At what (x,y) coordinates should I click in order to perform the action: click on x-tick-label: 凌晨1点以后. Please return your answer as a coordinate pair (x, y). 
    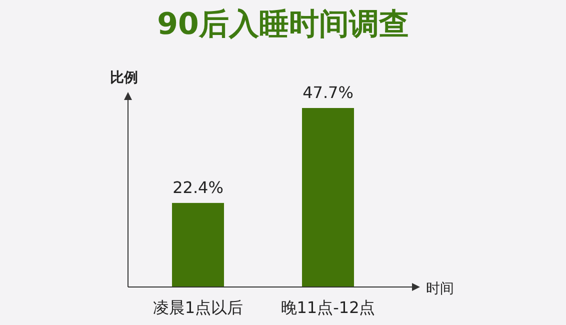
    Looking at the image, I should click on (198, 307).